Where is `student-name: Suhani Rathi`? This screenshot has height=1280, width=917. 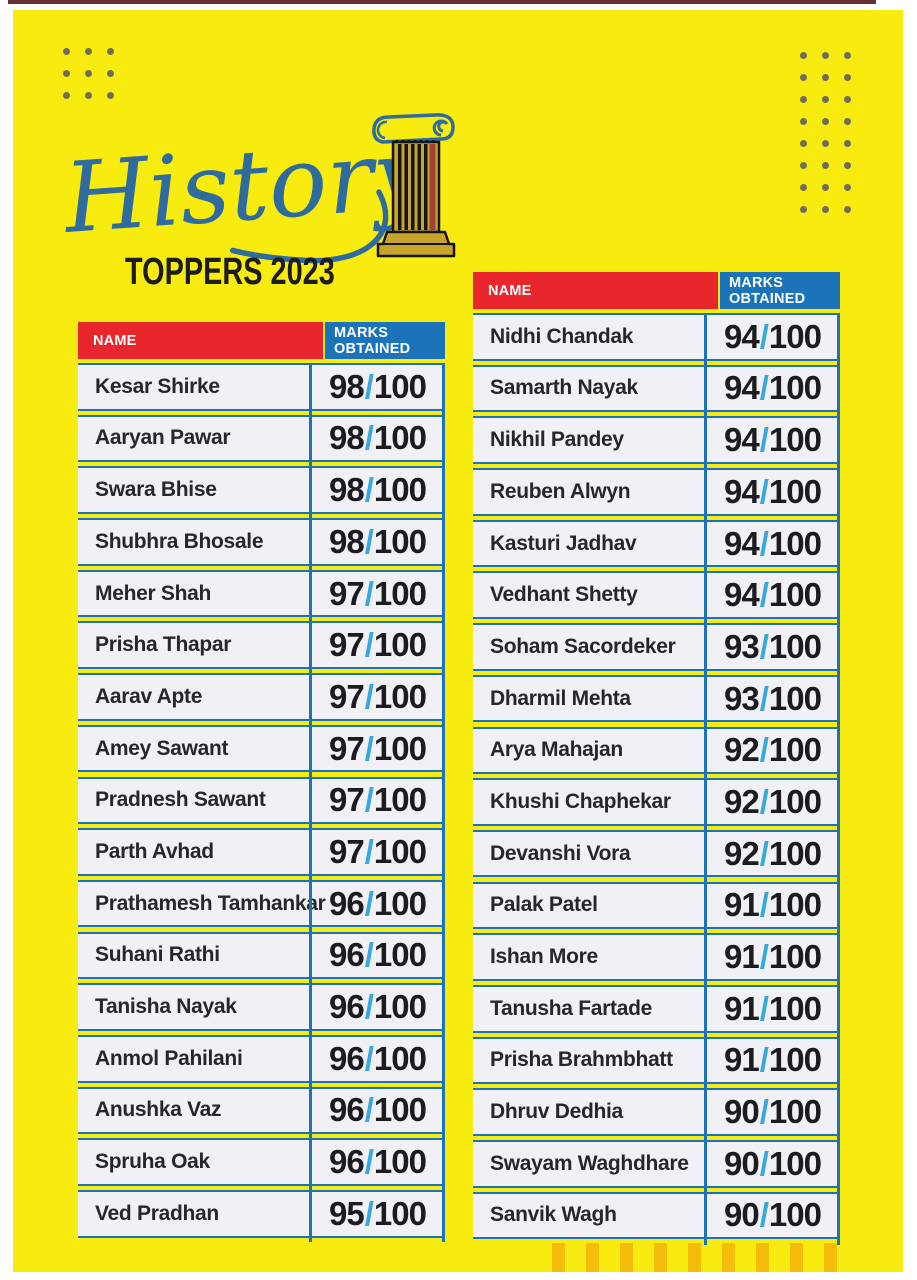
student-name: Suhani Rathi is located at coordinates (157, 955).